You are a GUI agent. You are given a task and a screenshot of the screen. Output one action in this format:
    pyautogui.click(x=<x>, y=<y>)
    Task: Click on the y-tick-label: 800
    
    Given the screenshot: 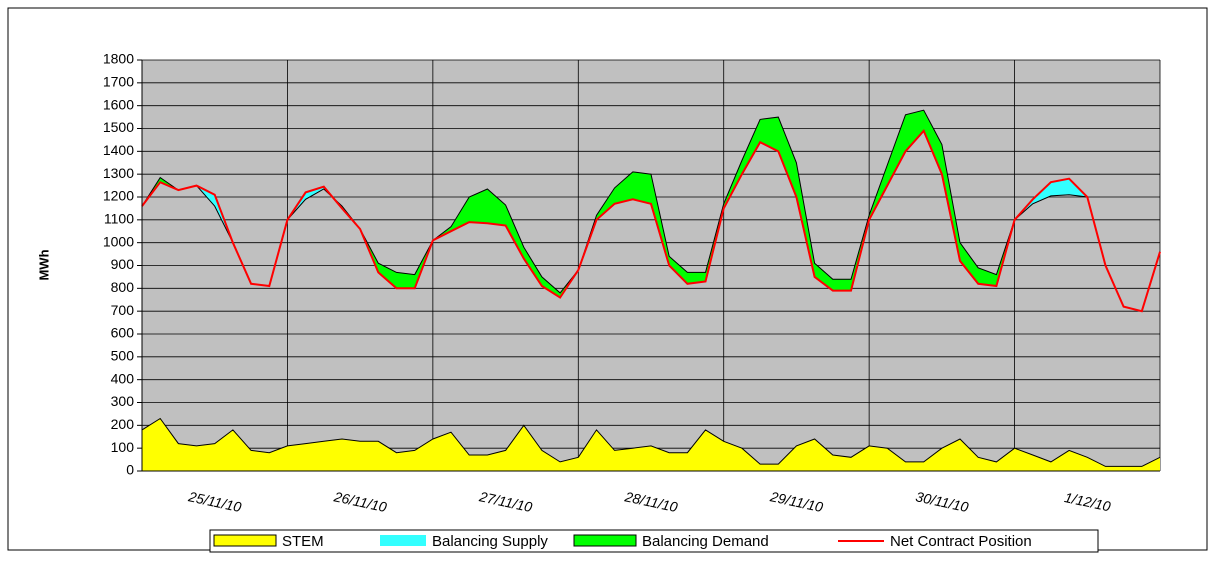 What is the action you would take?
    pyautogui.click(x=123, y=287)
    